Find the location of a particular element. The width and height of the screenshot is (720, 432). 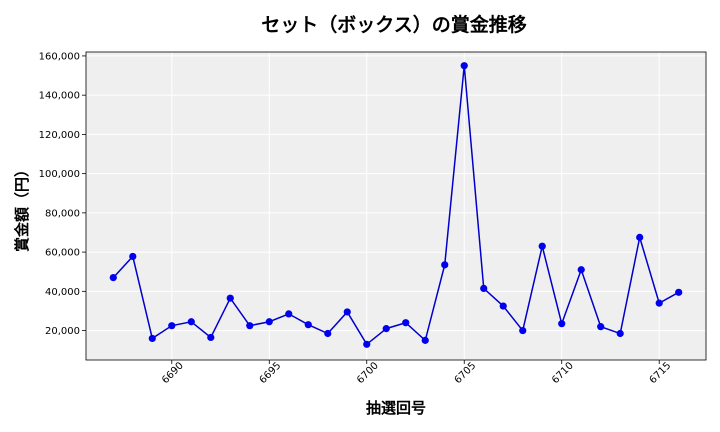

x-tick-label: 6715 is located at coordinates (661, 373).